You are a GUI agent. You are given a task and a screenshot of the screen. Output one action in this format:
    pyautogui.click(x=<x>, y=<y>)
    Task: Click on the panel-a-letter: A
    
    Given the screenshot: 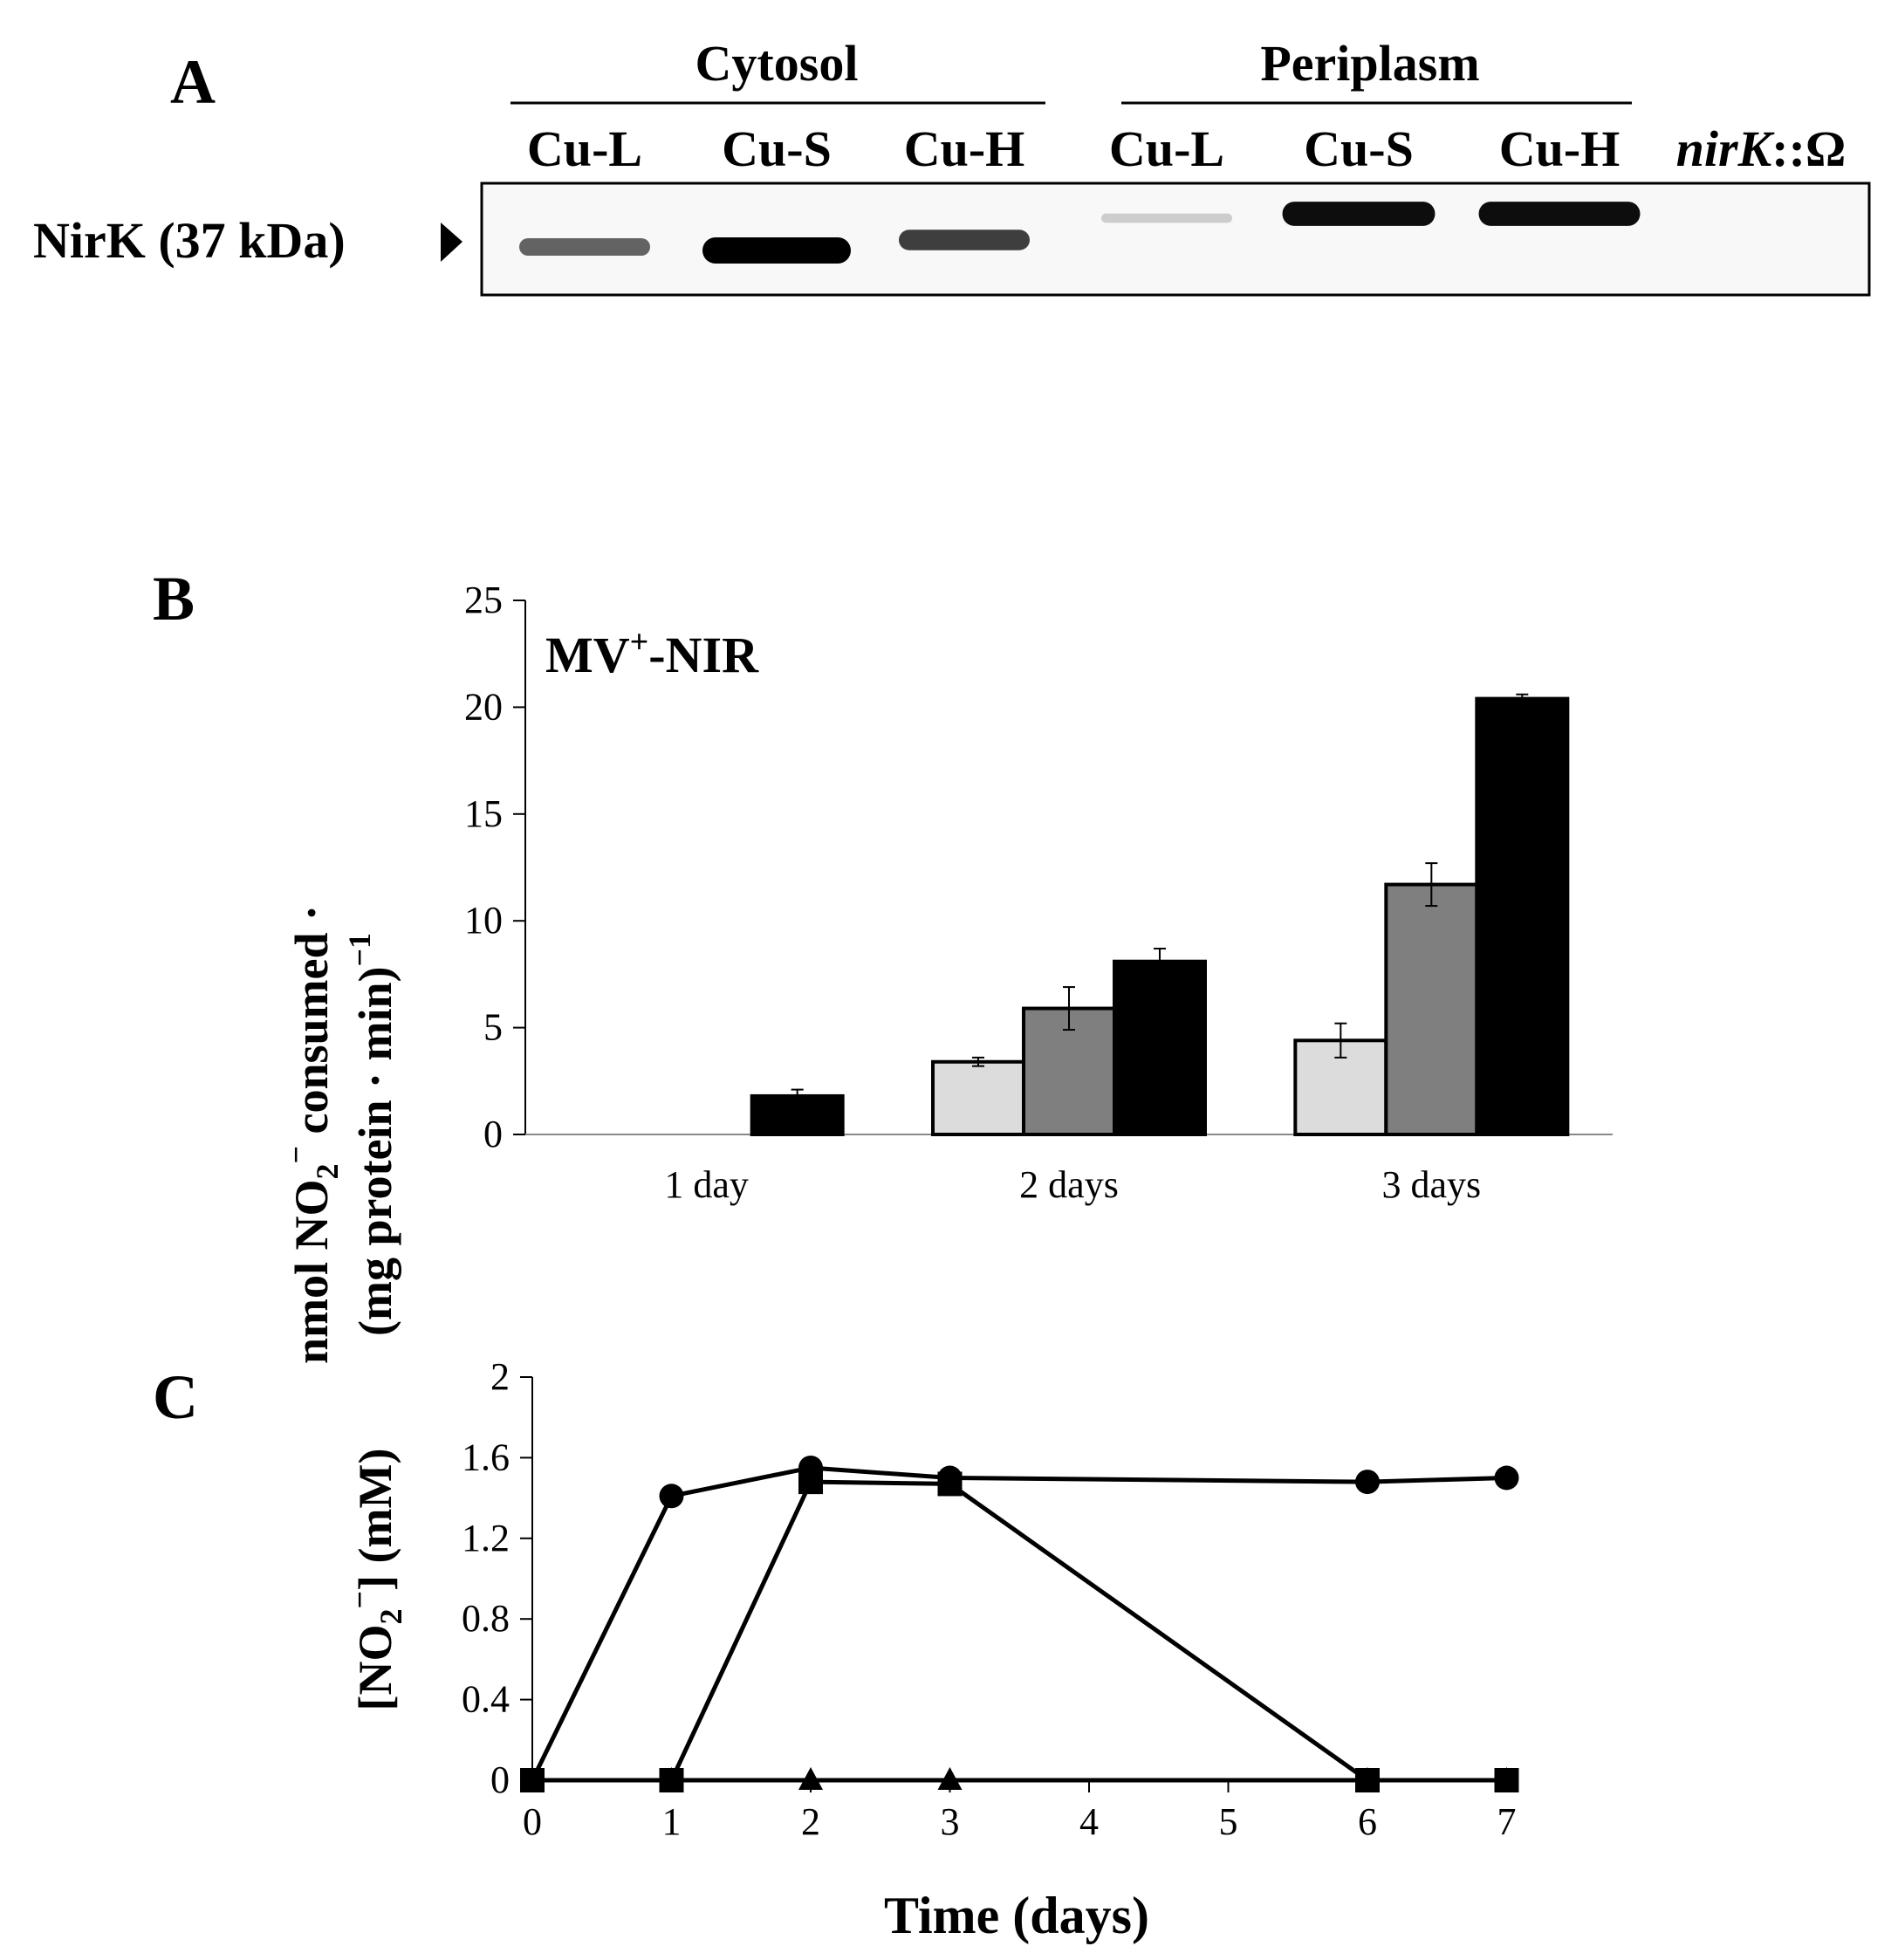 What is the action you would take?
    pyautogui.click(x=193, y=82)
    